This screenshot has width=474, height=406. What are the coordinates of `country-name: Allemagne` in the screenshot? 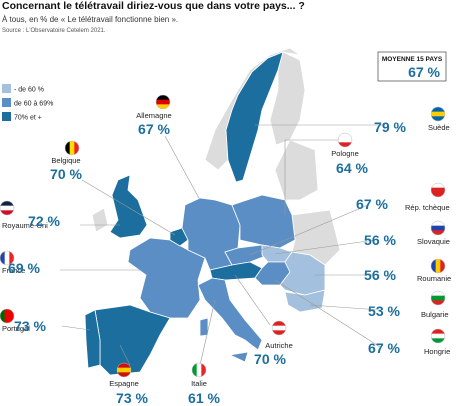 It's located at (153, 115).